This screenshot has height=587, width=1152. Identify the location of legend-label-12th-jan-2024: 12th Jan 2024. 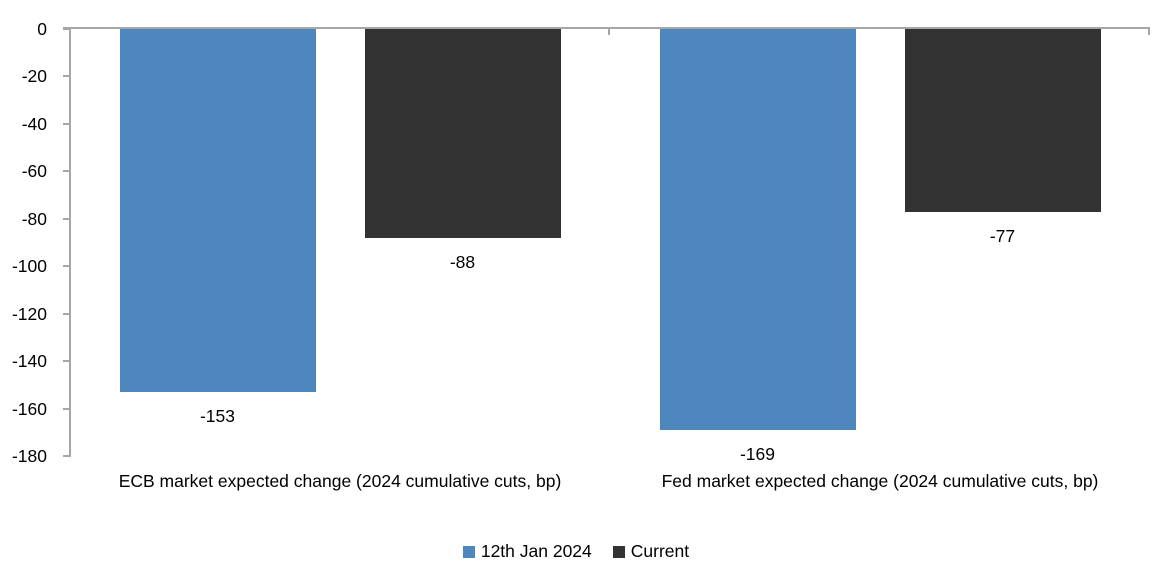
(536, 551).